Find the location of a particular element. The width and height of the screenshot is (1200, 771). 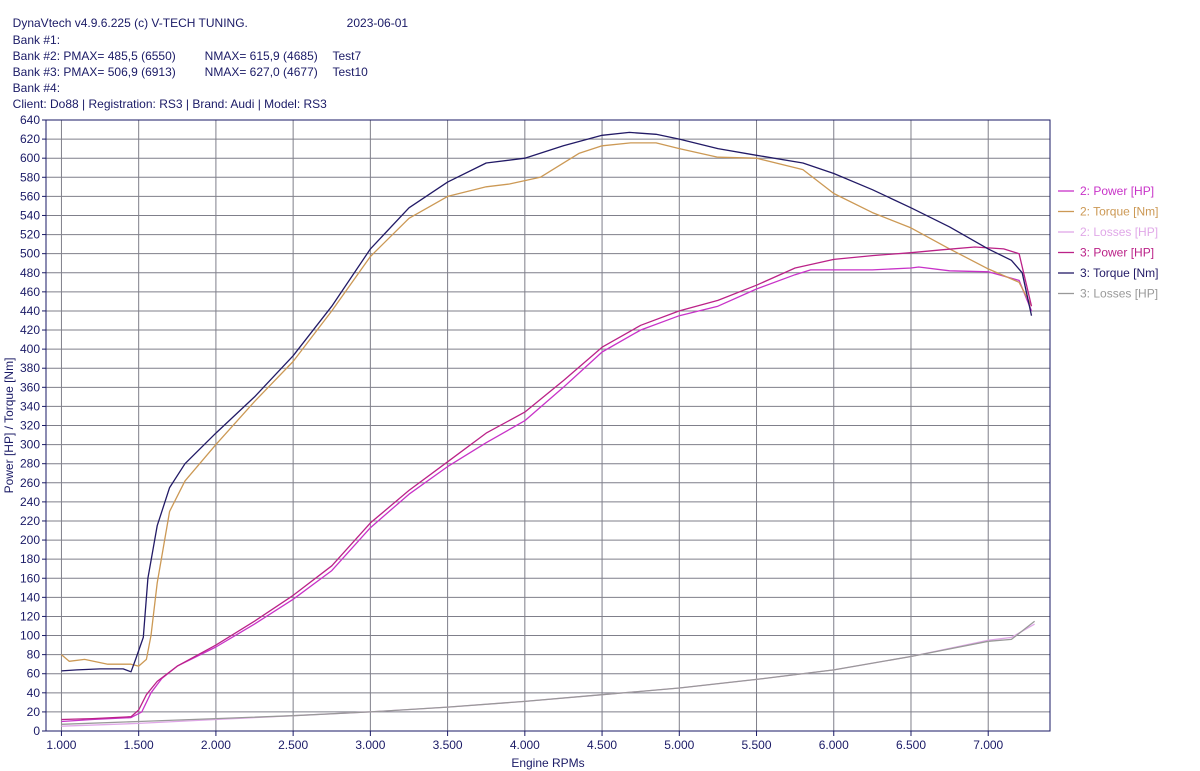

y-tick-label: 640 is located at coordinates (30, 120).